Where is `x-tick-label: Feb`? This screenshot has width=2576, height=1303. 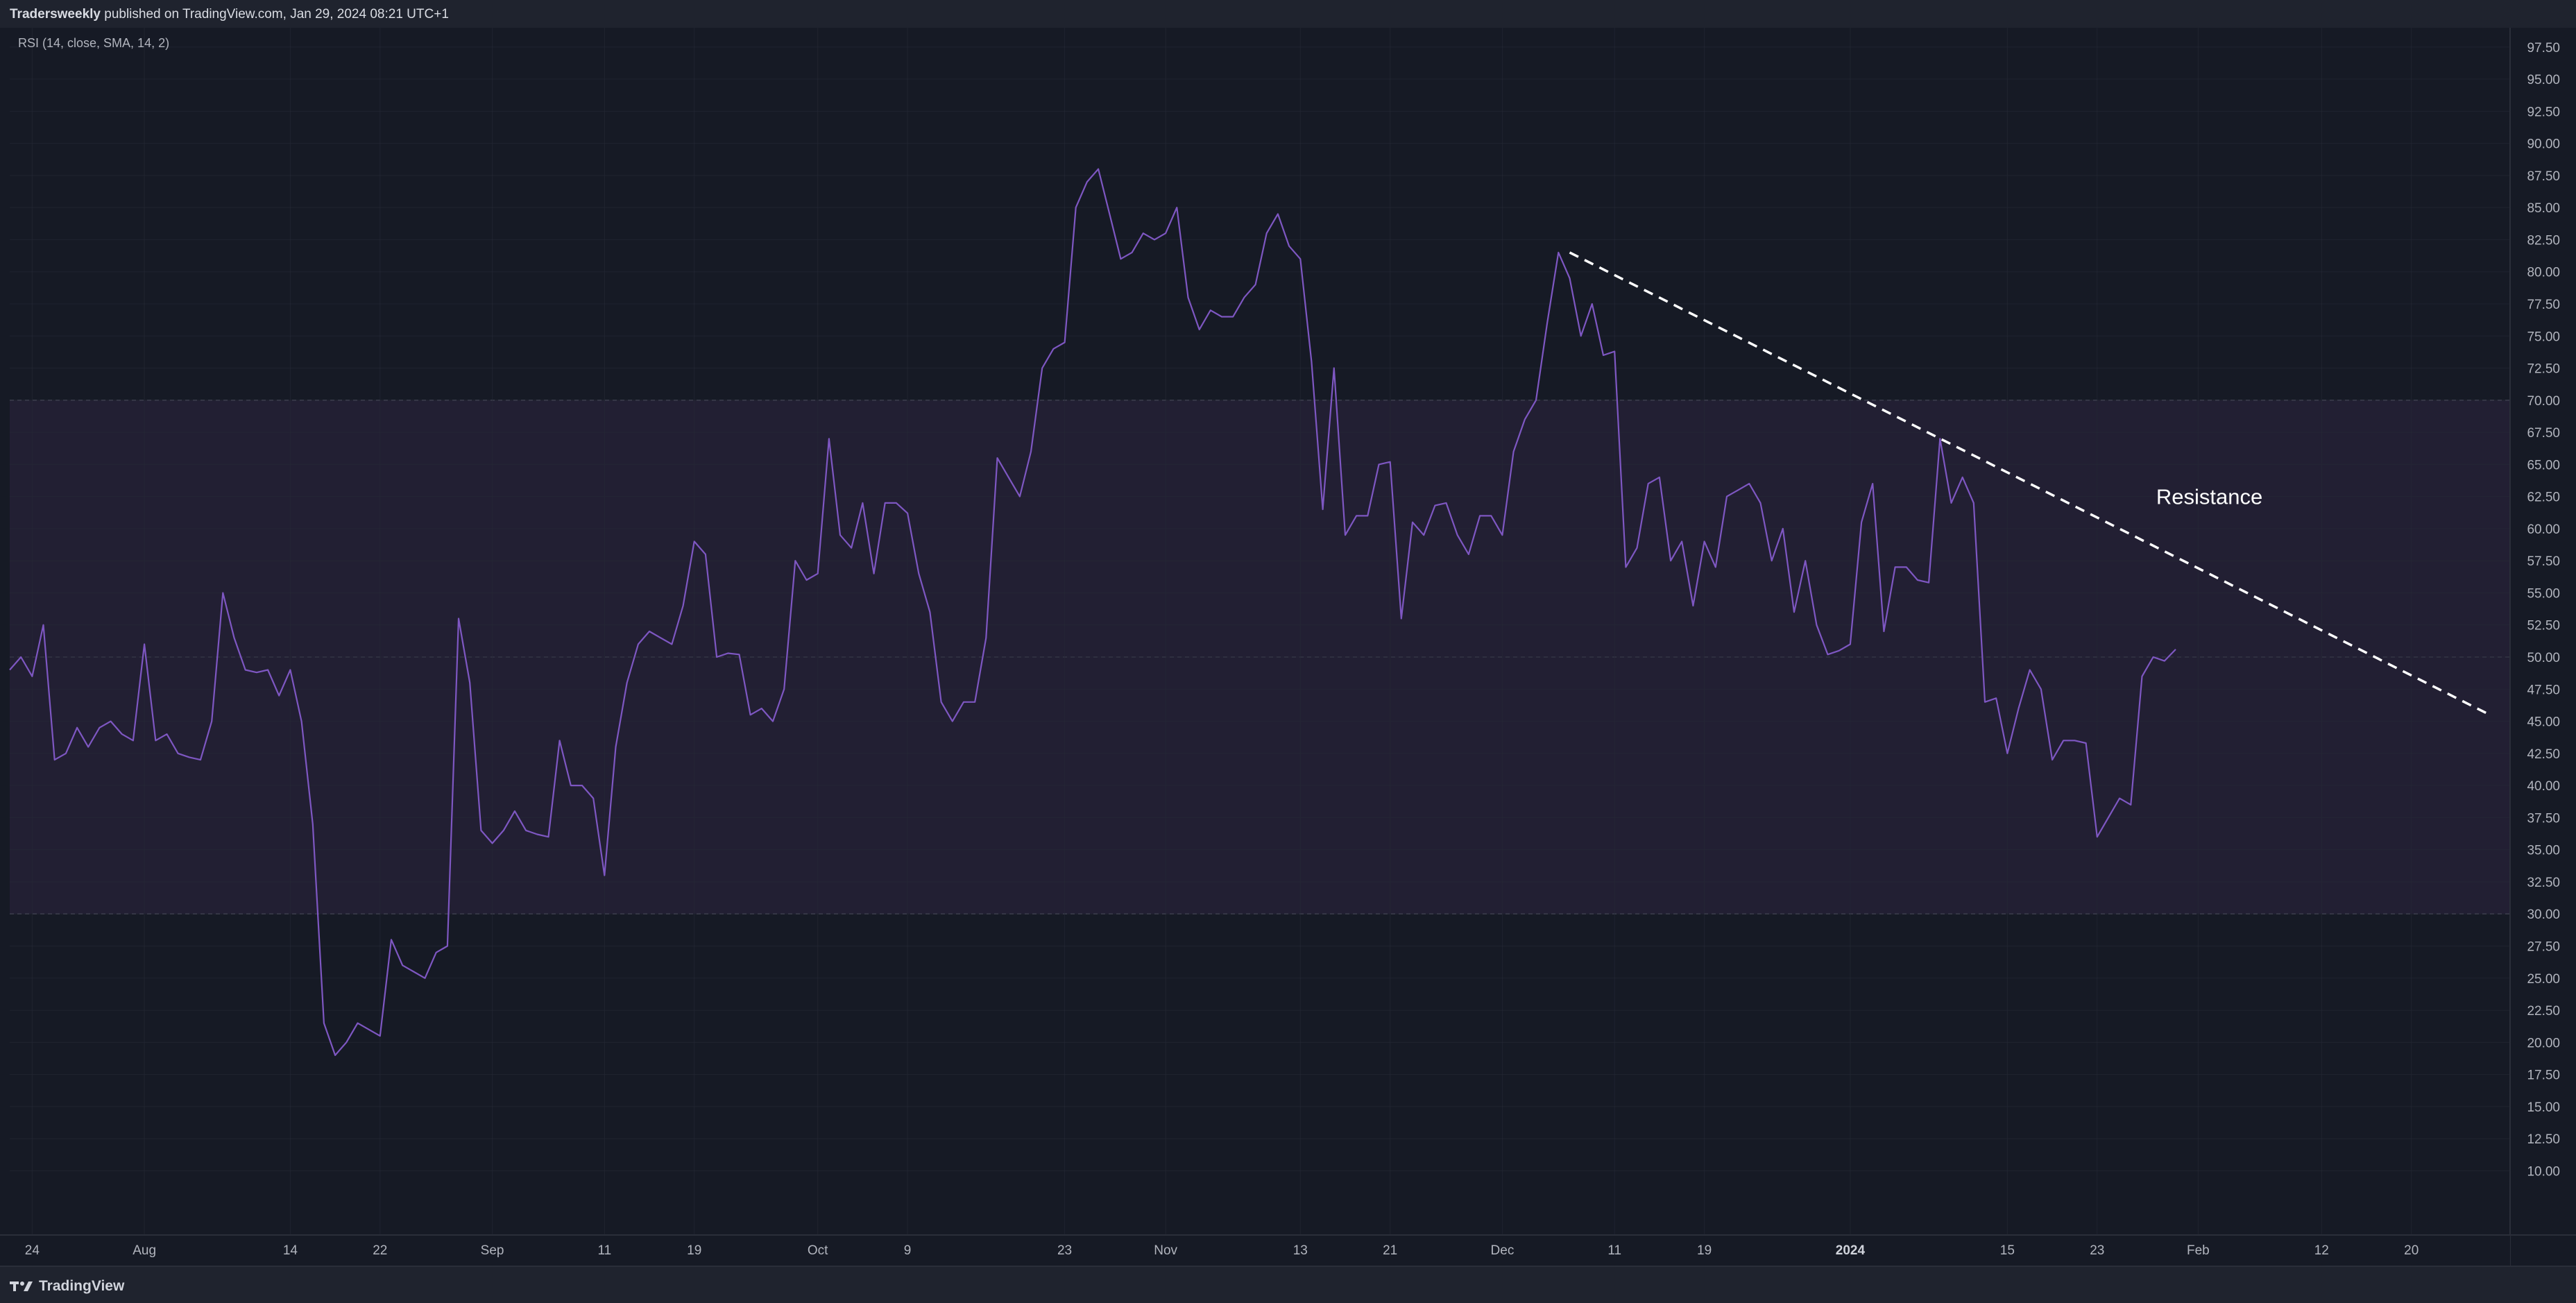
x-tick-label: Feb is located at coordinates (2198, 1251).